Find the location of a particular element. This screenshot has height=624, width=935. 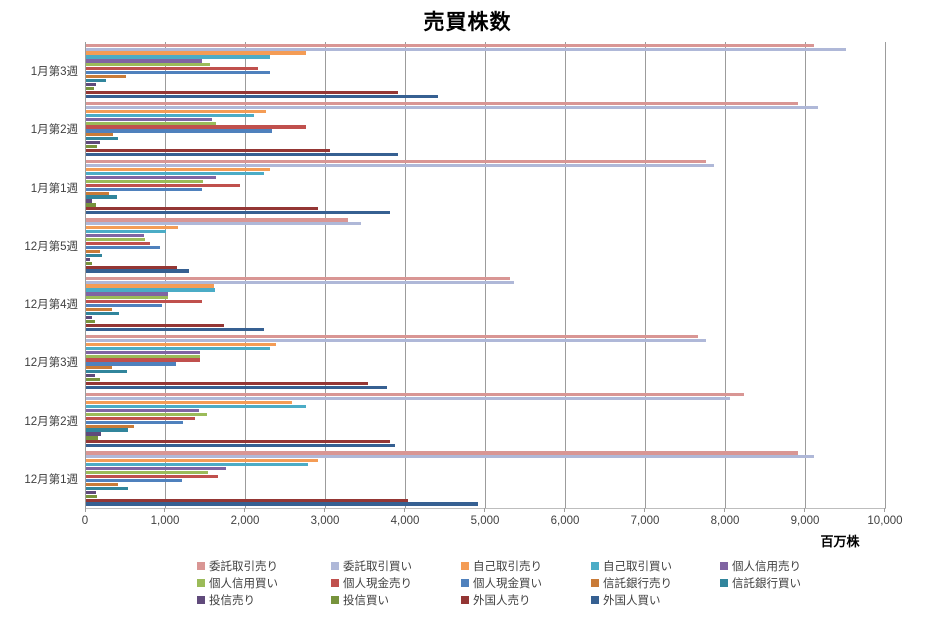

y-category-label: 12月第5週 is located at coordinates (51, 246).